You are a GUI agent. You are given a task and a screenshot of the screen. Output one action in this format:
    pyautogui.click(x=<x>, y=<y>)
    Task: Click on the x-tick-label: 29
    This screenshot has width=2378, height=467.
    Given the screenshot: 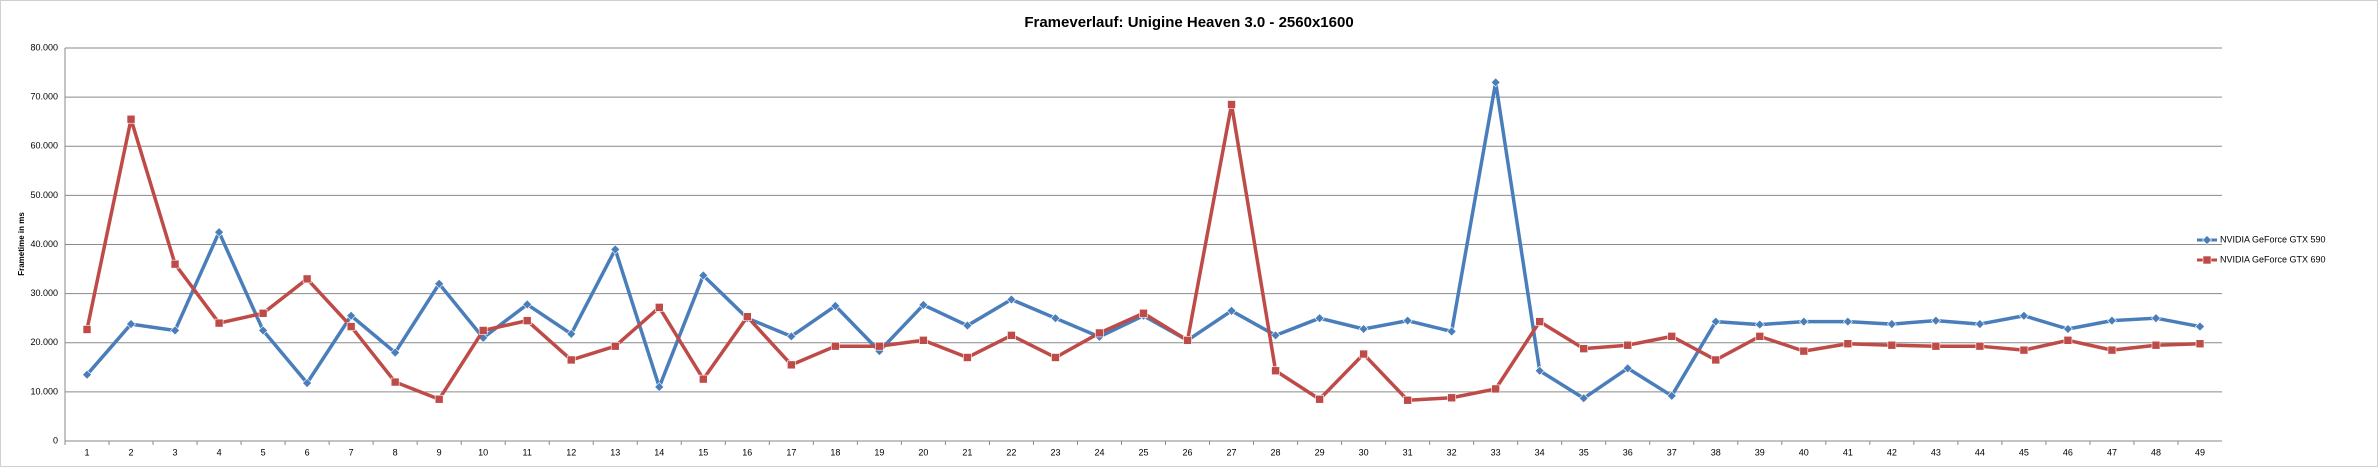 What is the action you would take?
    pyautogui.click(x=1320, y=452)
    